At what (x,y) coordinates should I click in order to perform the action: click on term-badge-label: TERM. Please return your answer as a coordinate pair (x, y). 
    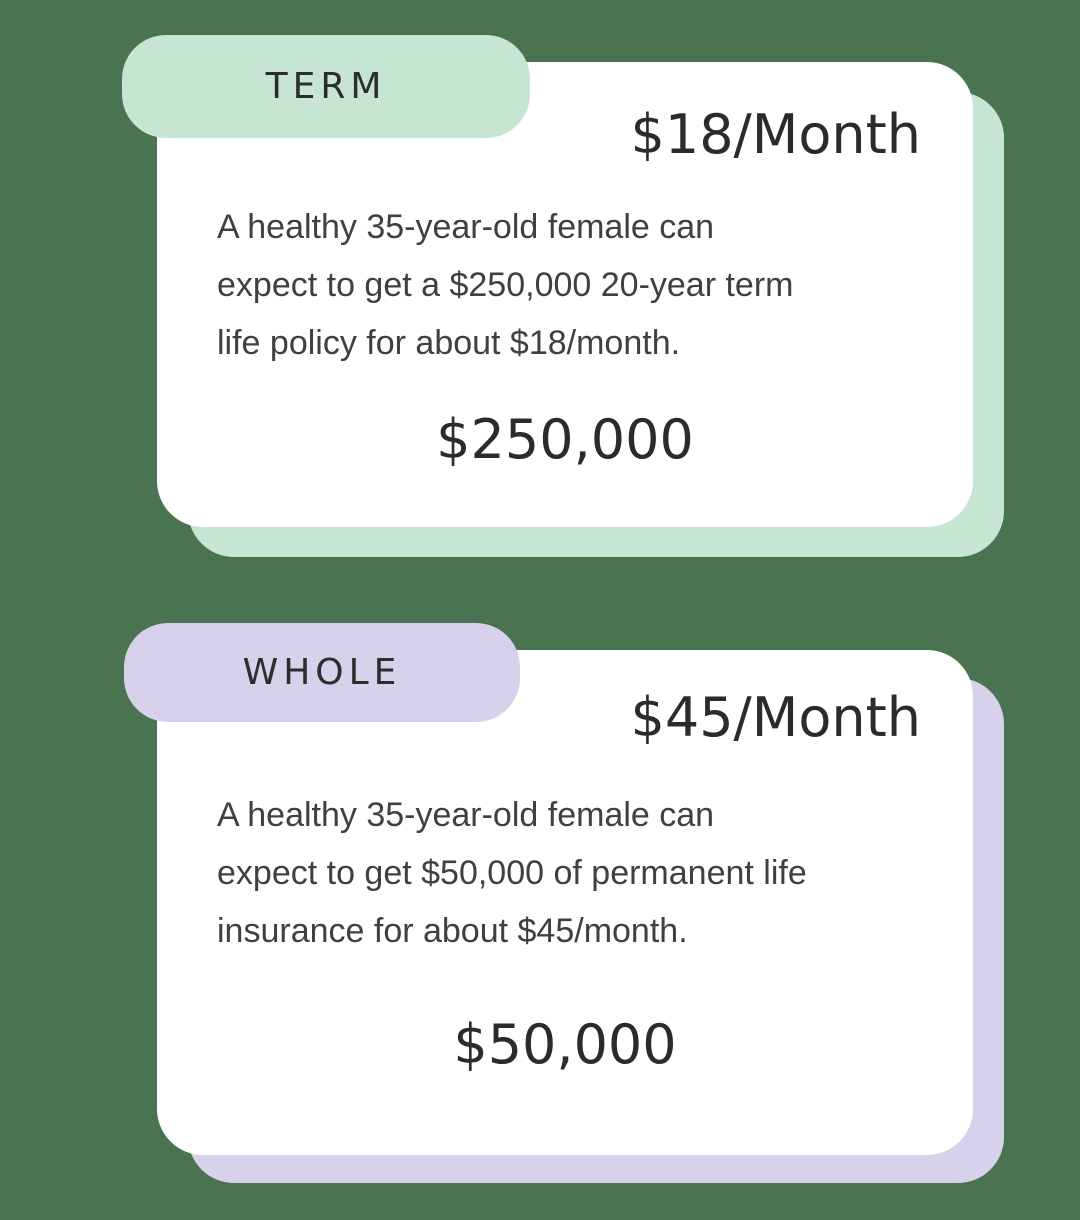
    Looking at the image, I should click on (326, 86).